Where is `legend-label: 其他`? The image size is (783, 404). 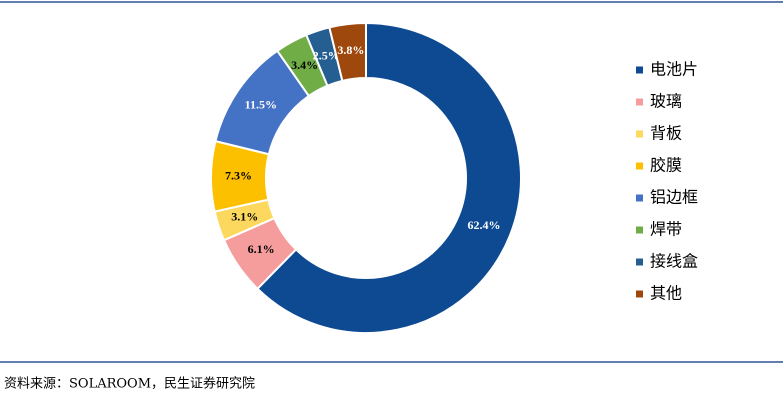
legend-label: 其他 is located at coordinates (666, 293).